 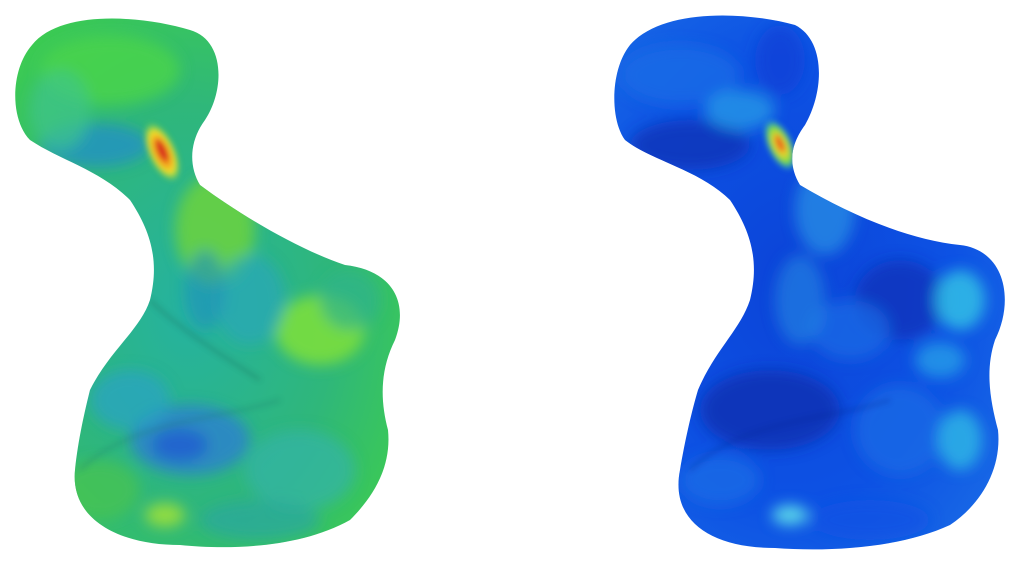 What do you see at coordinates (780, 145) in the screenshot?
I see `right-stress-hotspot` at bounding box center [780, 145].